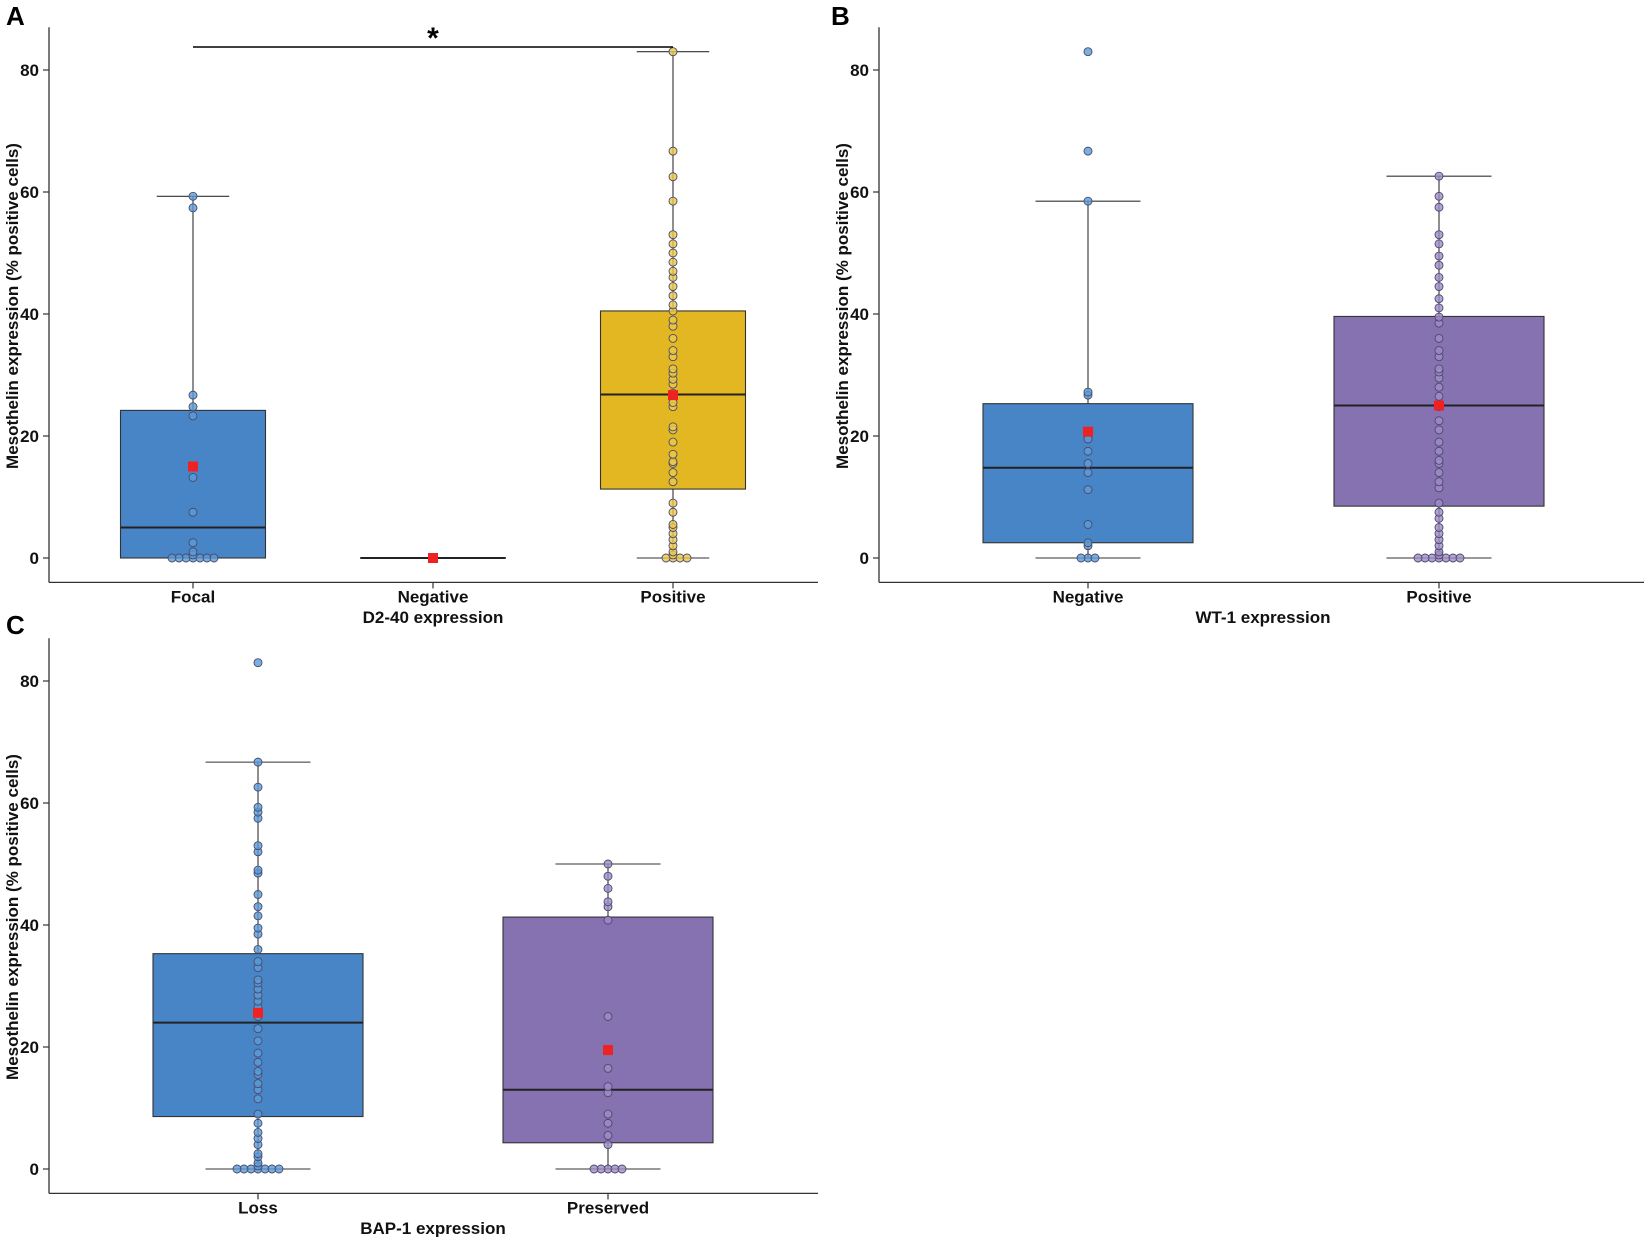  What do you see at coordinates (864, 558) in the screenshot?
I see `y-tick-label: 0` at bounding box center [864, 558].